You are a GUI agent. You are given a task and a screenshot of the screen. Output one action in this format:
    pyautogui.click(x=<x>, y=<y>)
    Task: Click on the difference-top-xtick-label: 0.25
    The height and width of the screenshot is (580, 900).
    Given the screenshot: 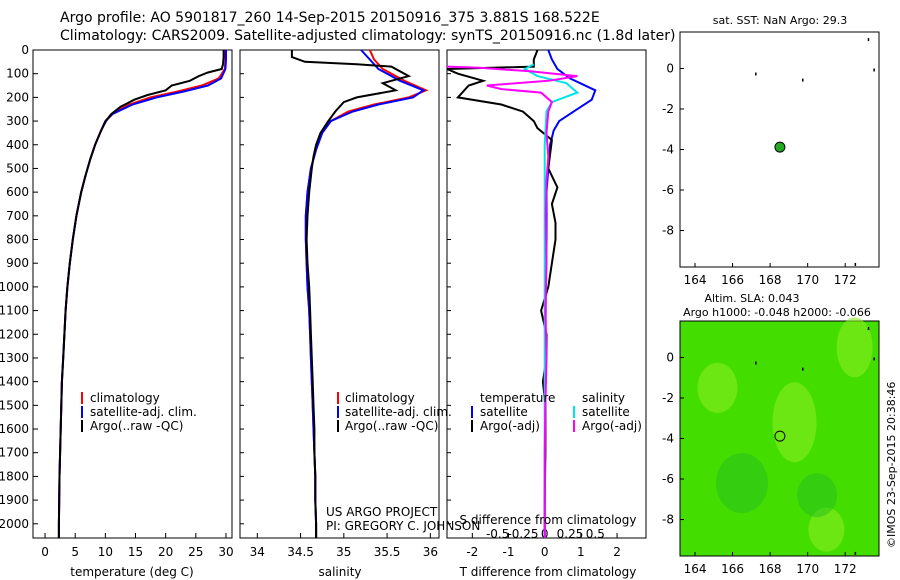 What is the action you would take?
    pyautogui.click(x=570, y=534)
    